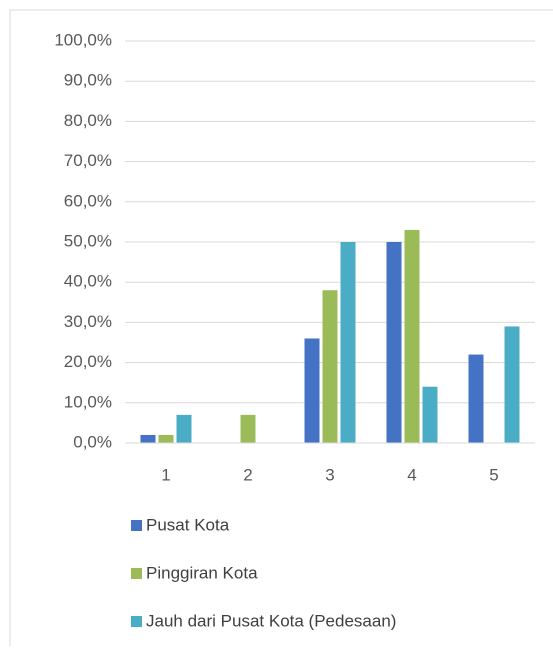  I want to click on y-tick-label: 0,0%, so click(92, 441).